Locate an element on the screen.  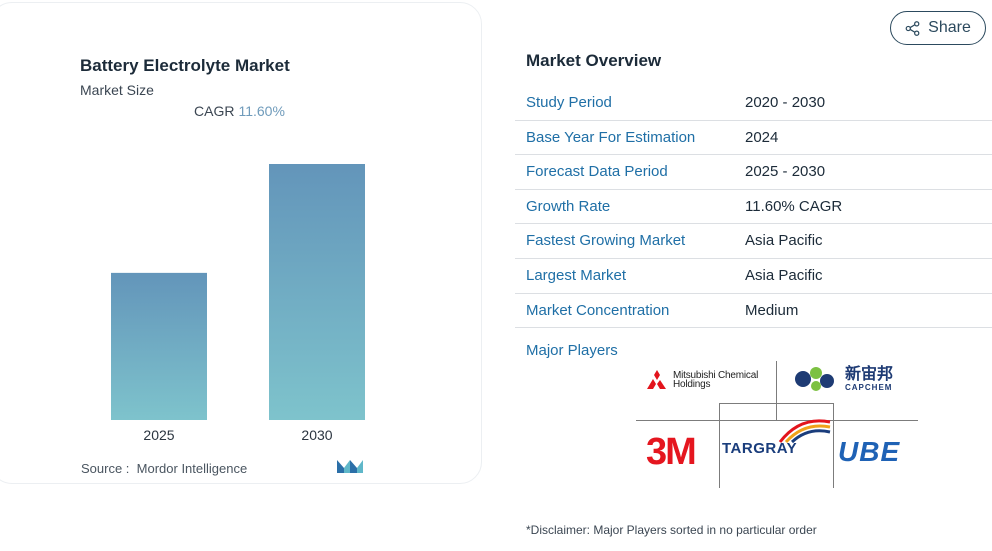
overview-row: Study Period 2020 - 2030 is located at coordinates (753, 103).